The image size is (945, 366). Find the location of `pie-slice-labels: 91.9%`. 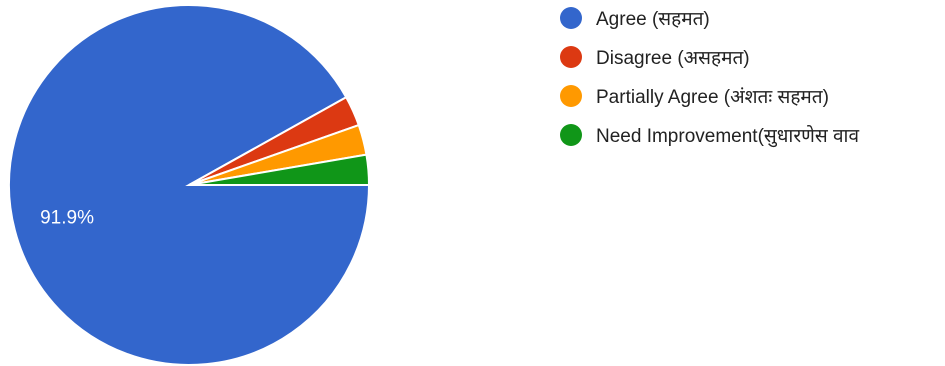

pie-slice-labels: 91.9% is located at coordinates (67, 218).